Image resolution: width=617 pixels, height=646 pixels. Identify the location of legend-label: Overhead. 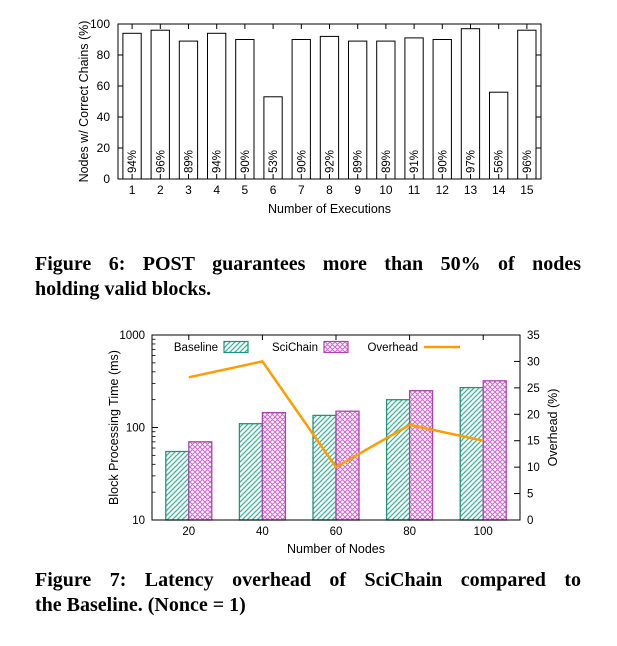
(392, 348).